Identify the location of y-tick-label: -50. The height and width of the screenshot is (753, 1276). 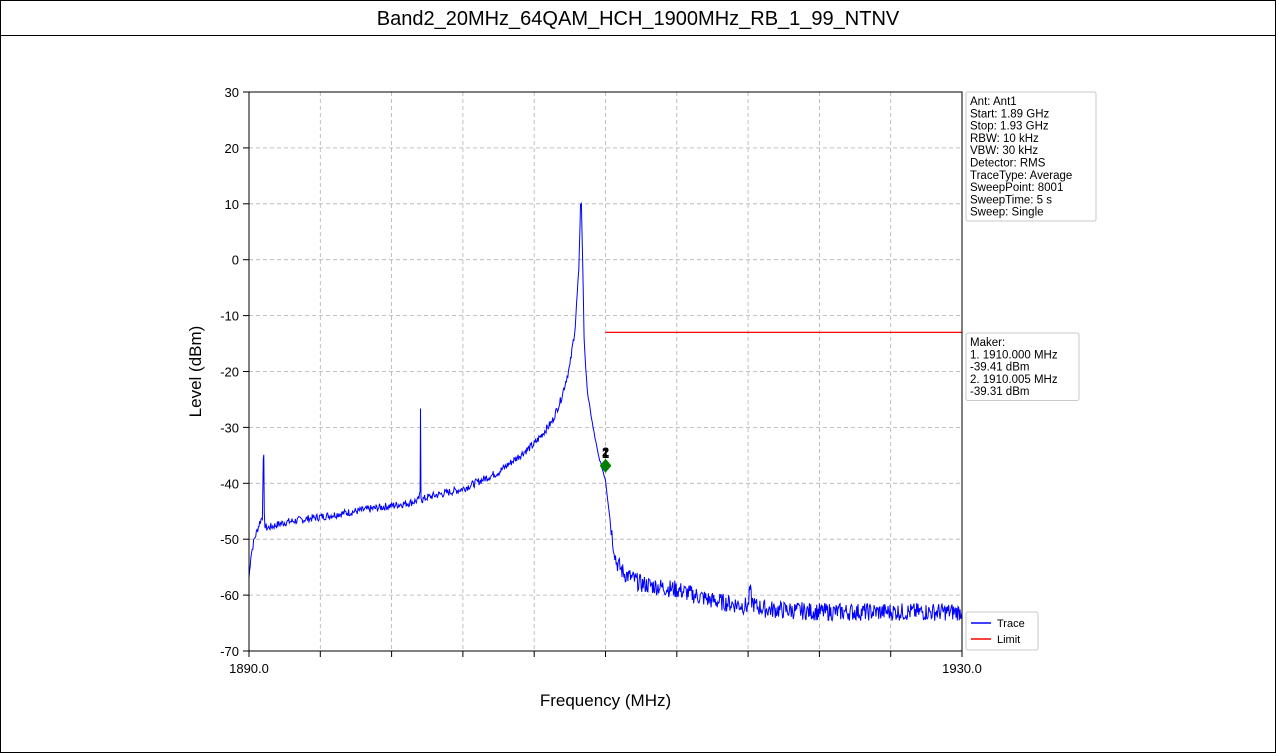
(229, 539).